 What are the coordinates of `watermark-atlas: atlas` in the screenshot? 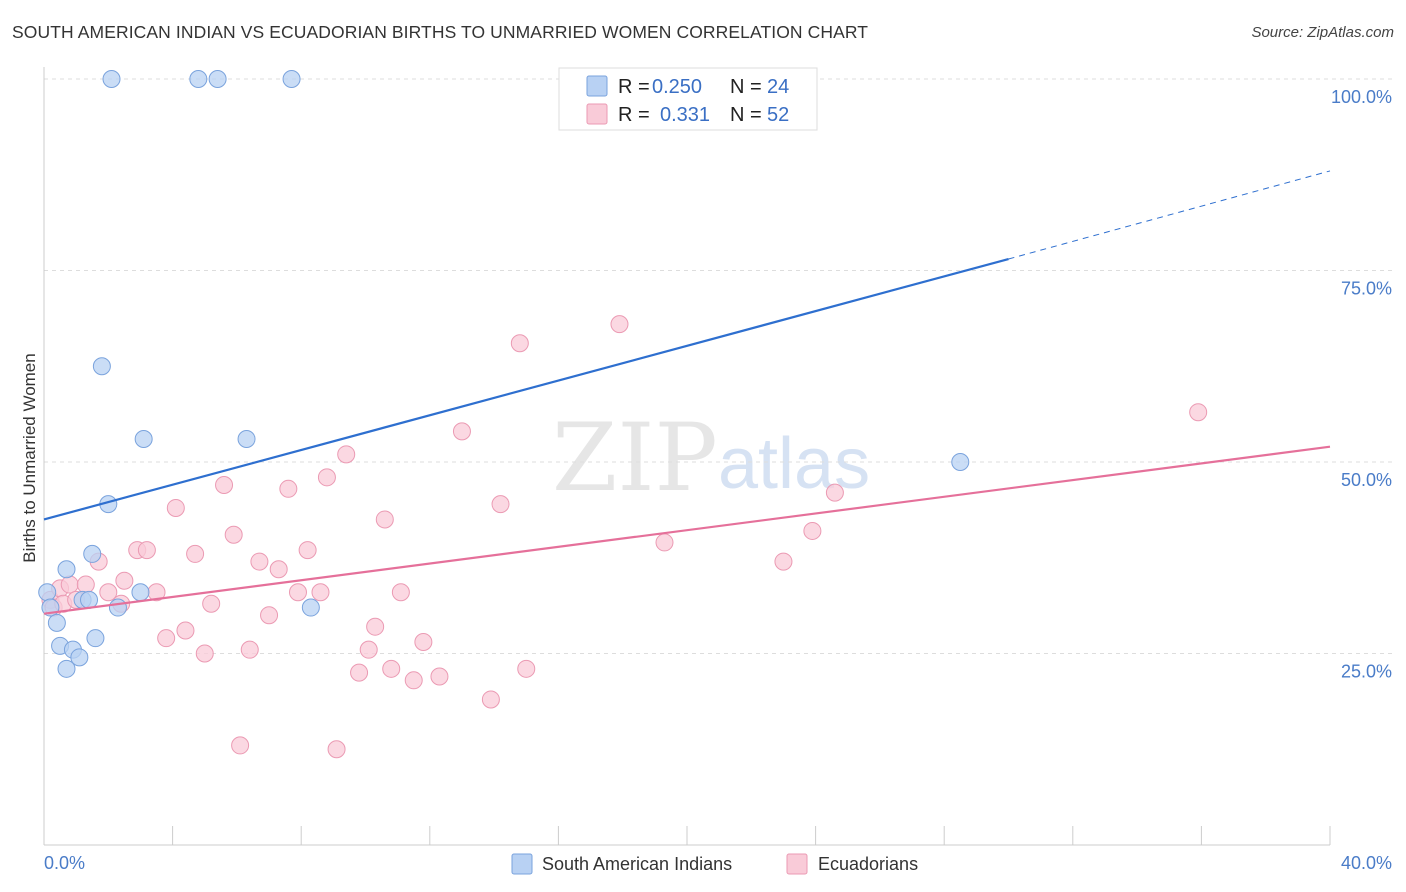 It's located at (794, 464).